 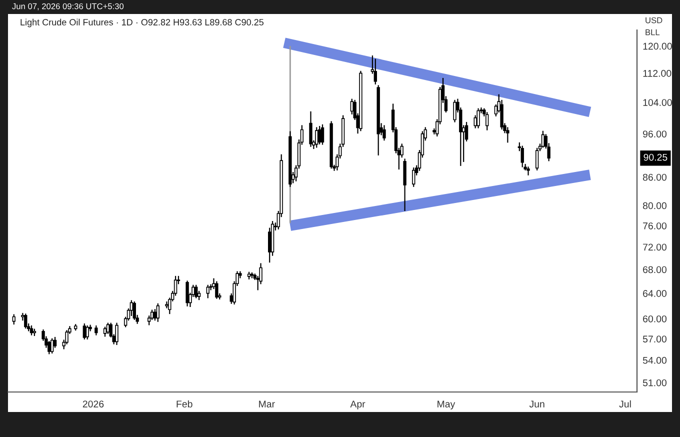 What do you see at coordinates (655, 270) in the screenshot?
I see `y-tick-label: 68.00` at bounding box center [655, 270].